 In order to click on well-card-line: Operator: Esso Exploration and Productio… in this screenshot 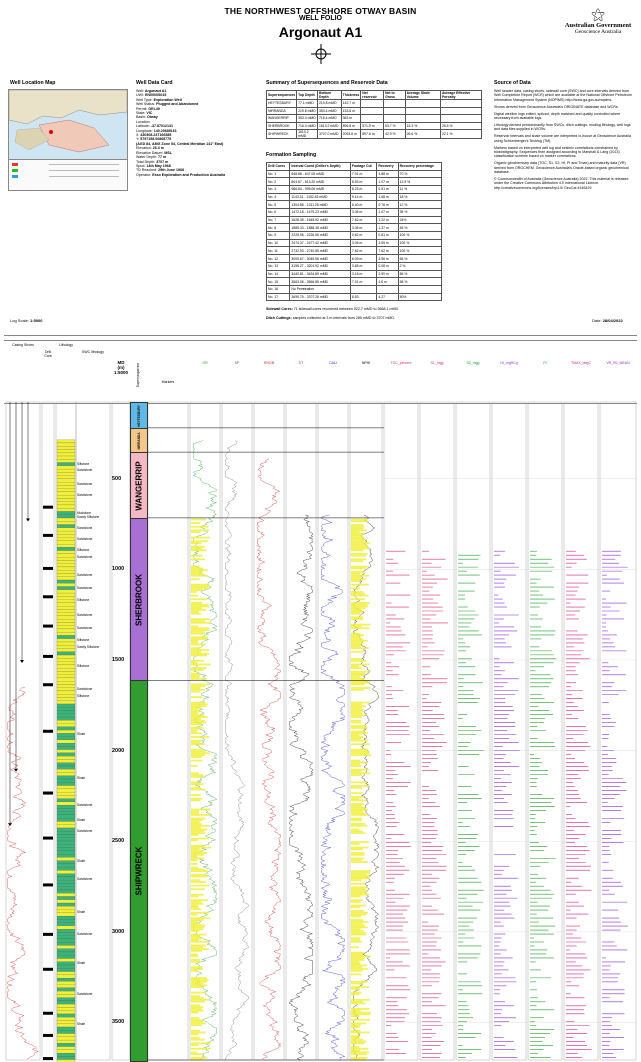, I will do `click(198, 175)`.